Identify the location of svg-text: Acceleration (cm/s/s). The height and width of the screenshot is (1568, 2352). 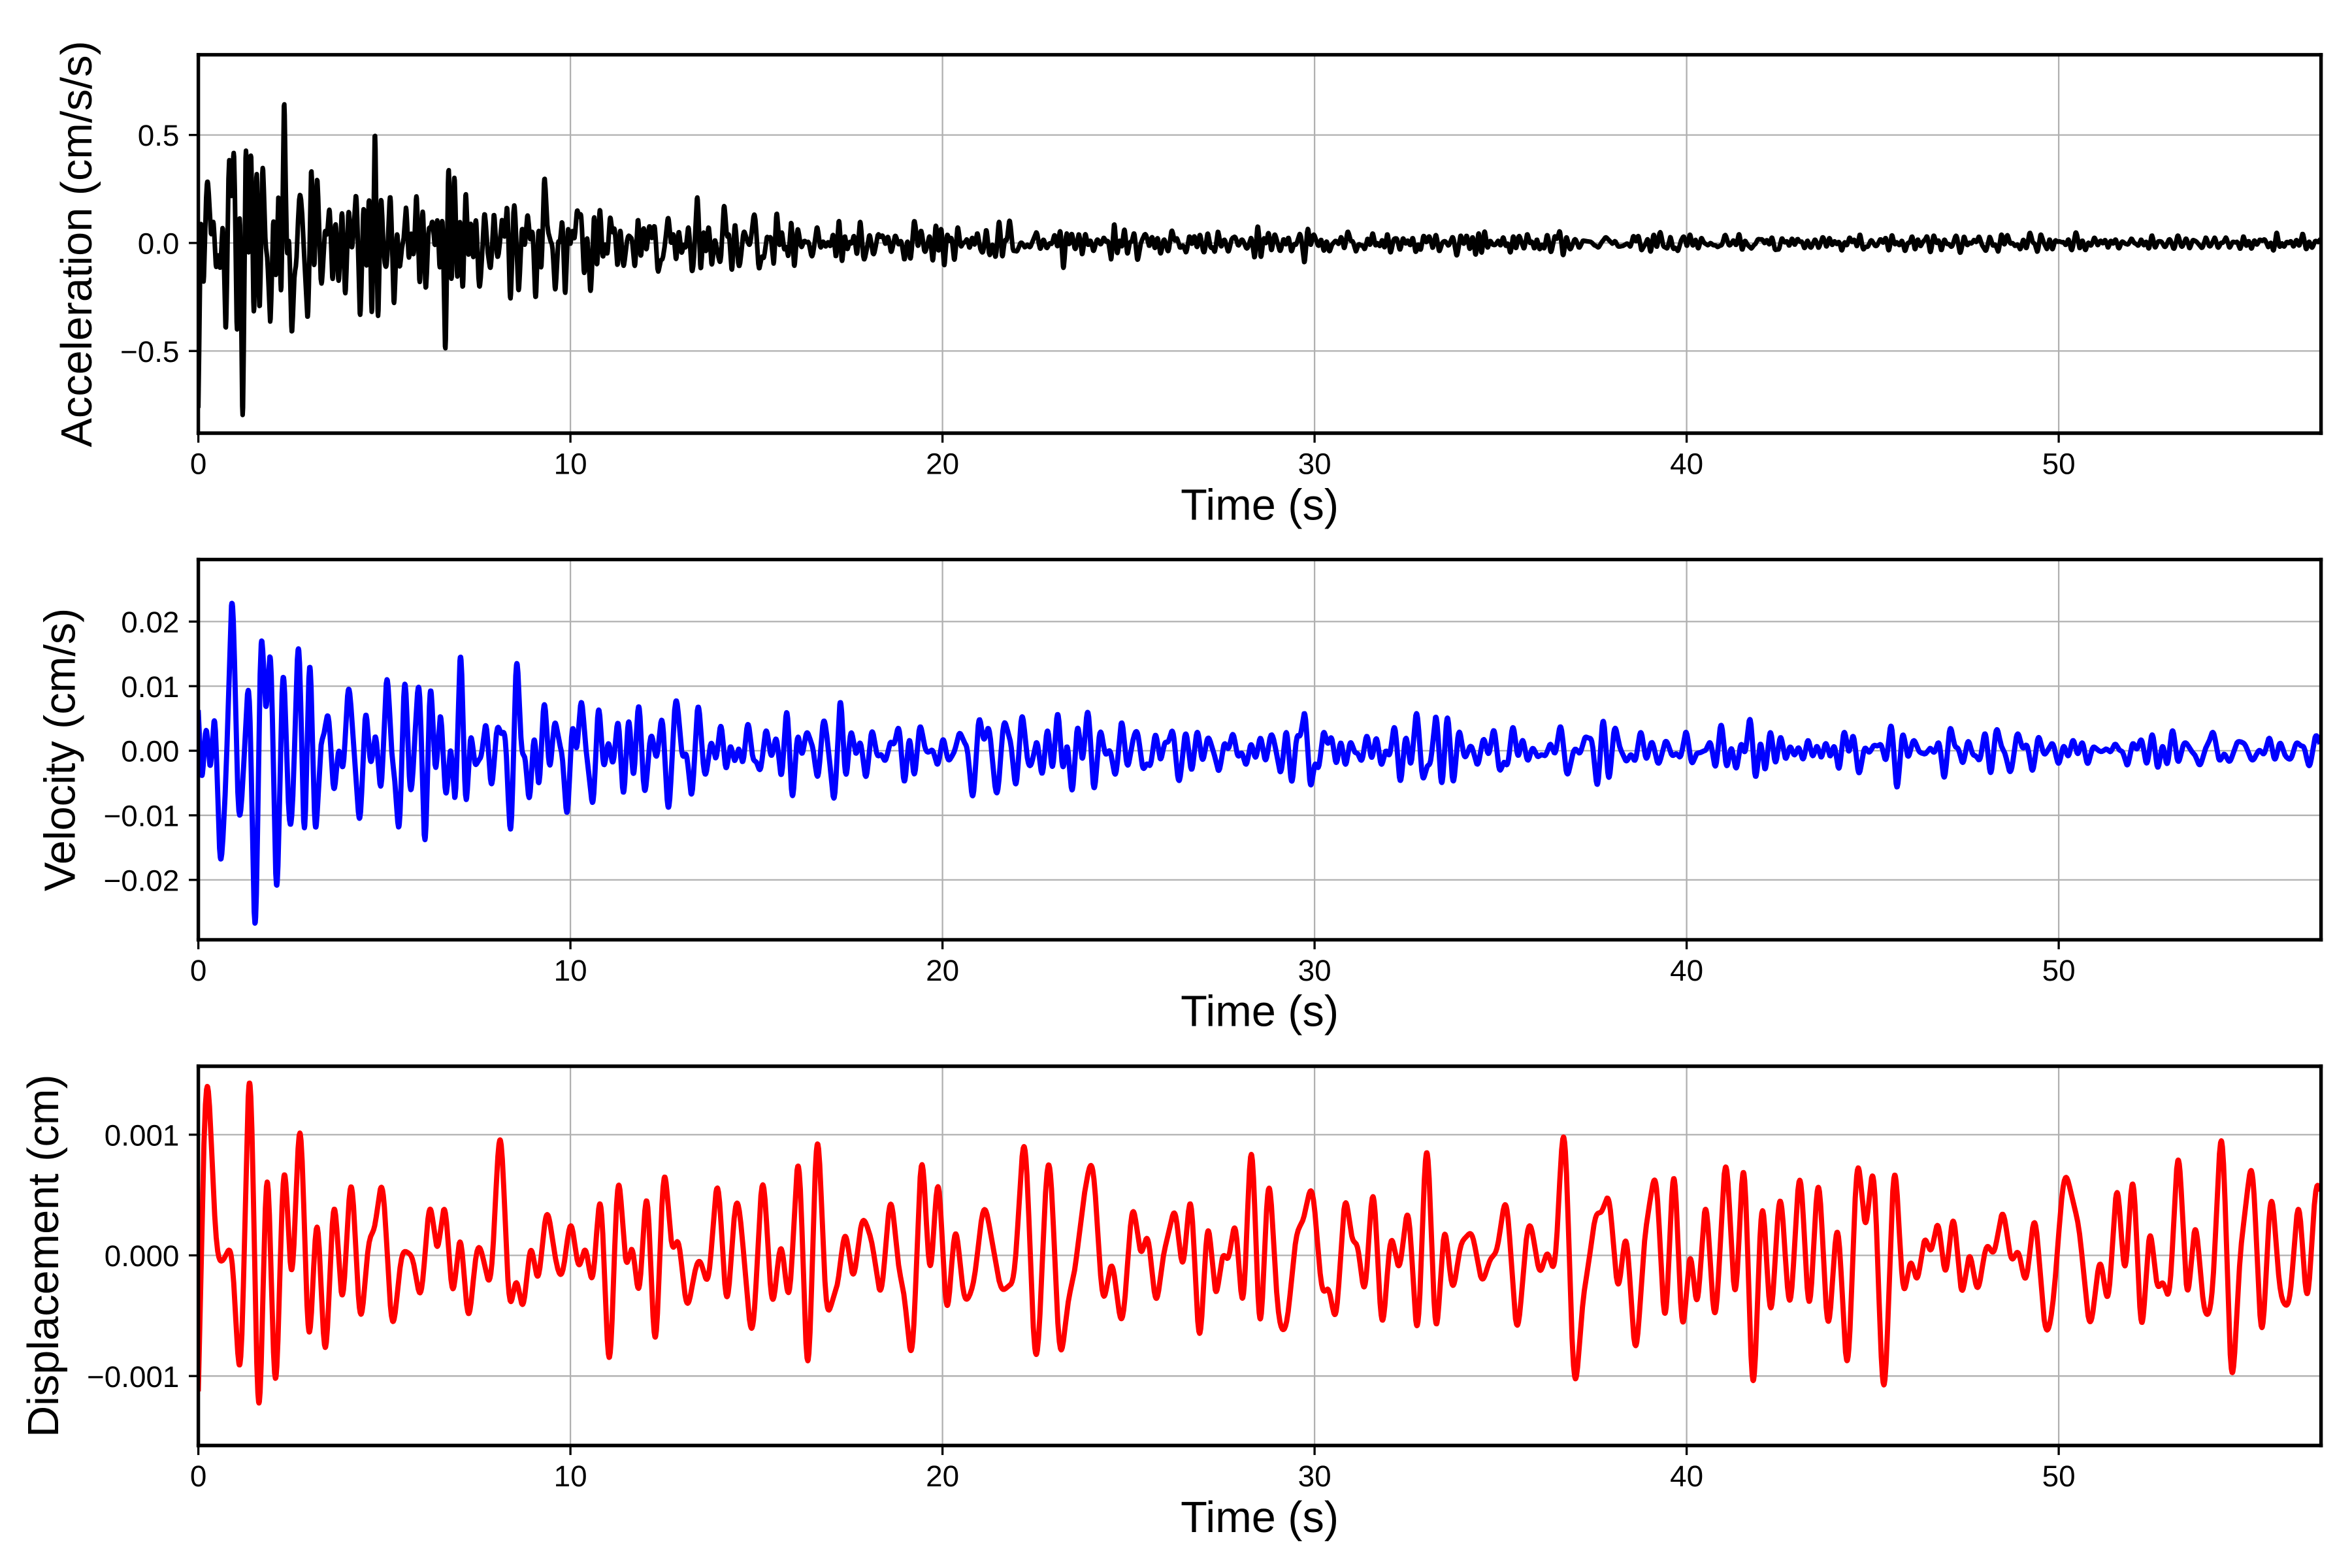
(77, 244).